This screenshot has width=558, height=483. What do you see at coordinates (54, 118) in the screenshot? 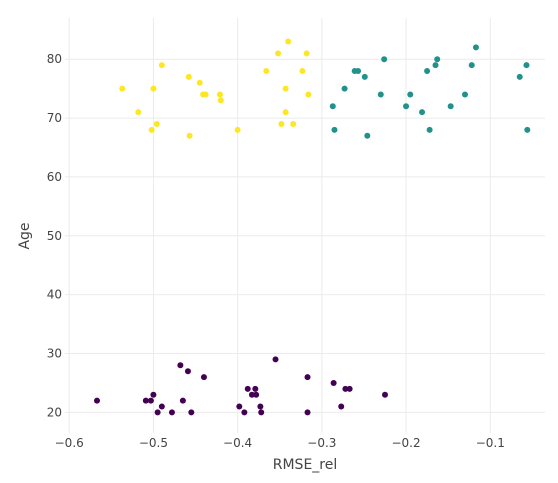
I see `y-tick-label: 70` at bounding box center [54, 118].